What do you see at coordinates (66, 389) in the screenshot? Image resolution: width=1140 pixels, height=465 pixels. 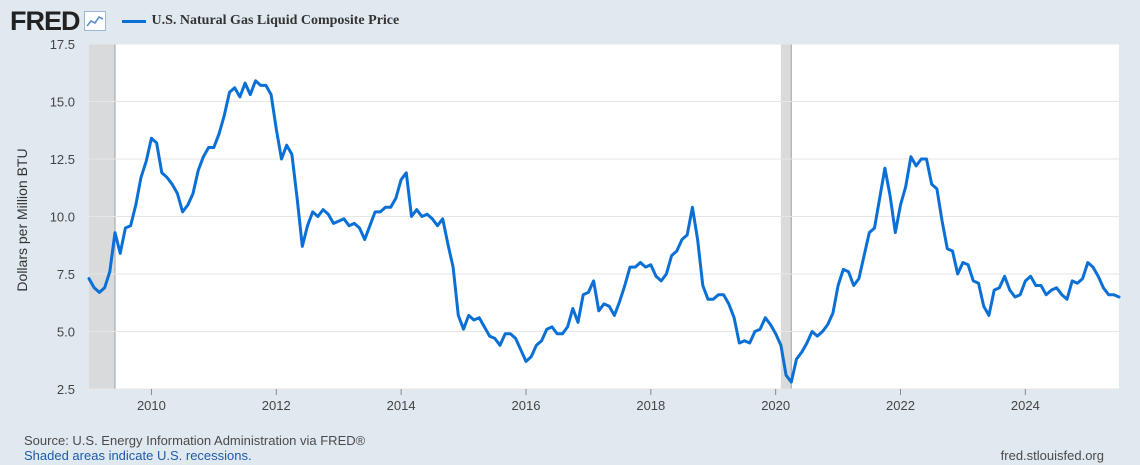 I see `y-tick-label: 2.5` at bounding box center [66, 389].